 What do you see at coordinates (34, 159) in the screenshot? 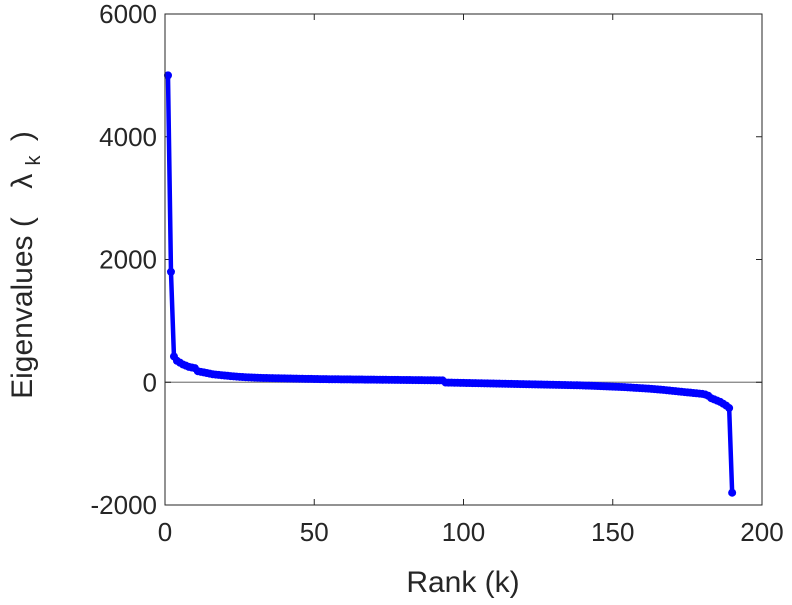
I see `y-label-sub: k` at bounding box center [34, 159].